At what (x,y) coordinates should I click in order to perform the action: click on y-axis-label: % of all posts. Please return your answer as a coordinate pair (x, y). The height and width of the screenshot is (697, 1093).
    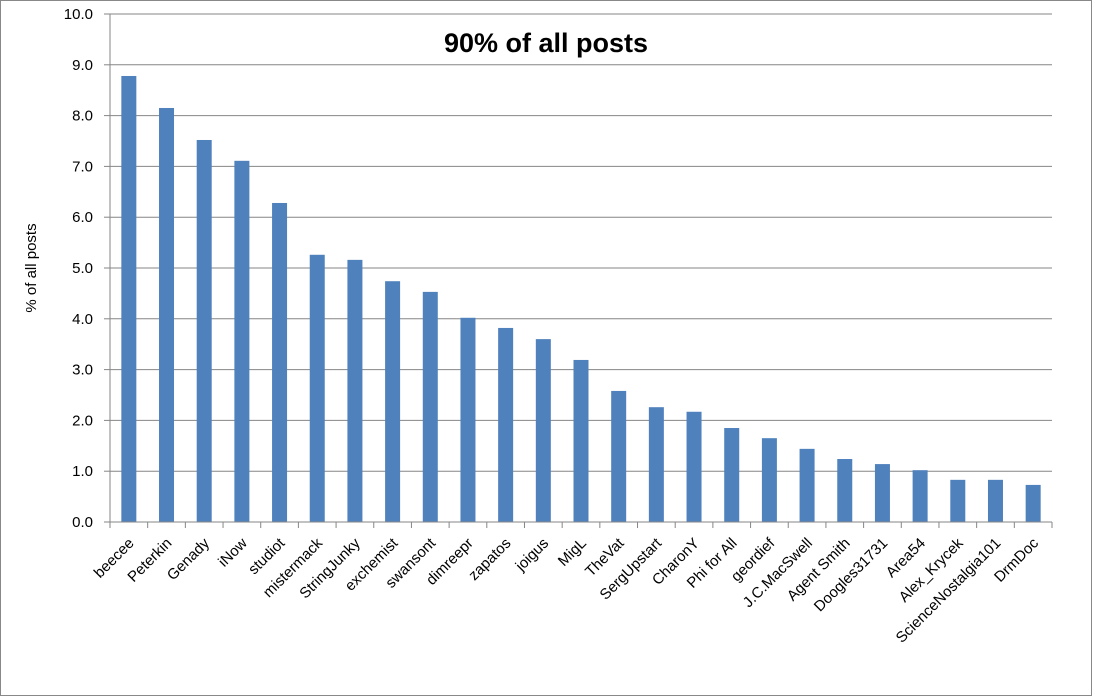
    Looking at the image, I should click on (31, 267).